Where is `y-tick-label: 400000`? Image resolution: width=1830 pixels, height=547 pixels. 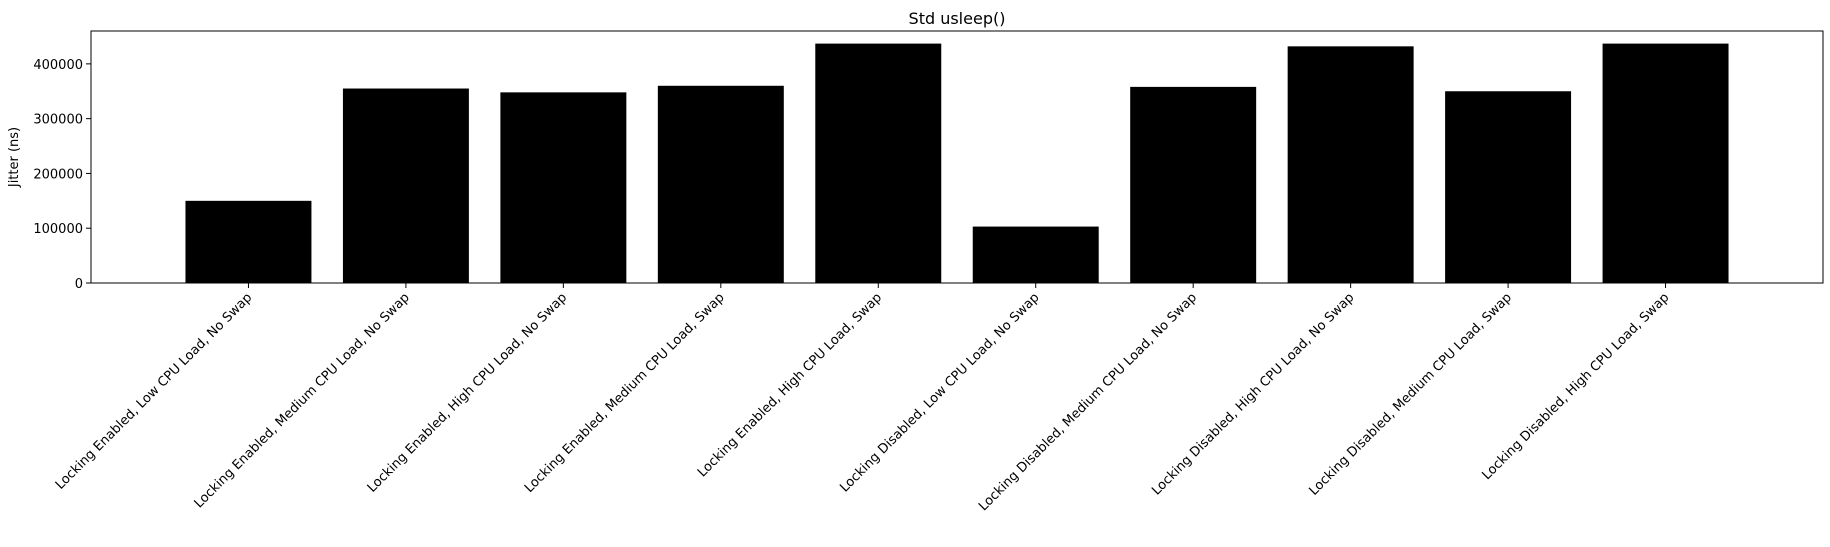 y-tick-label: 400000 is located at coordinates (58, 65).